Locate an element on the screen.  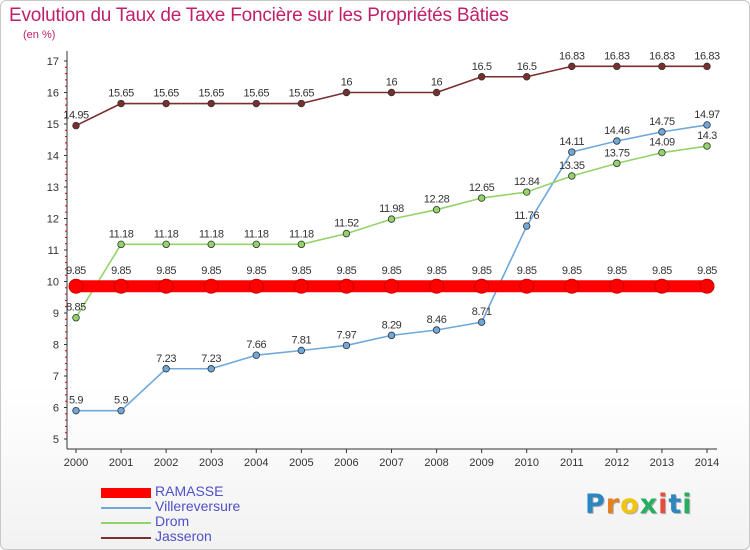
x-tick-label: 2001 is located at coordinates (121, 463).